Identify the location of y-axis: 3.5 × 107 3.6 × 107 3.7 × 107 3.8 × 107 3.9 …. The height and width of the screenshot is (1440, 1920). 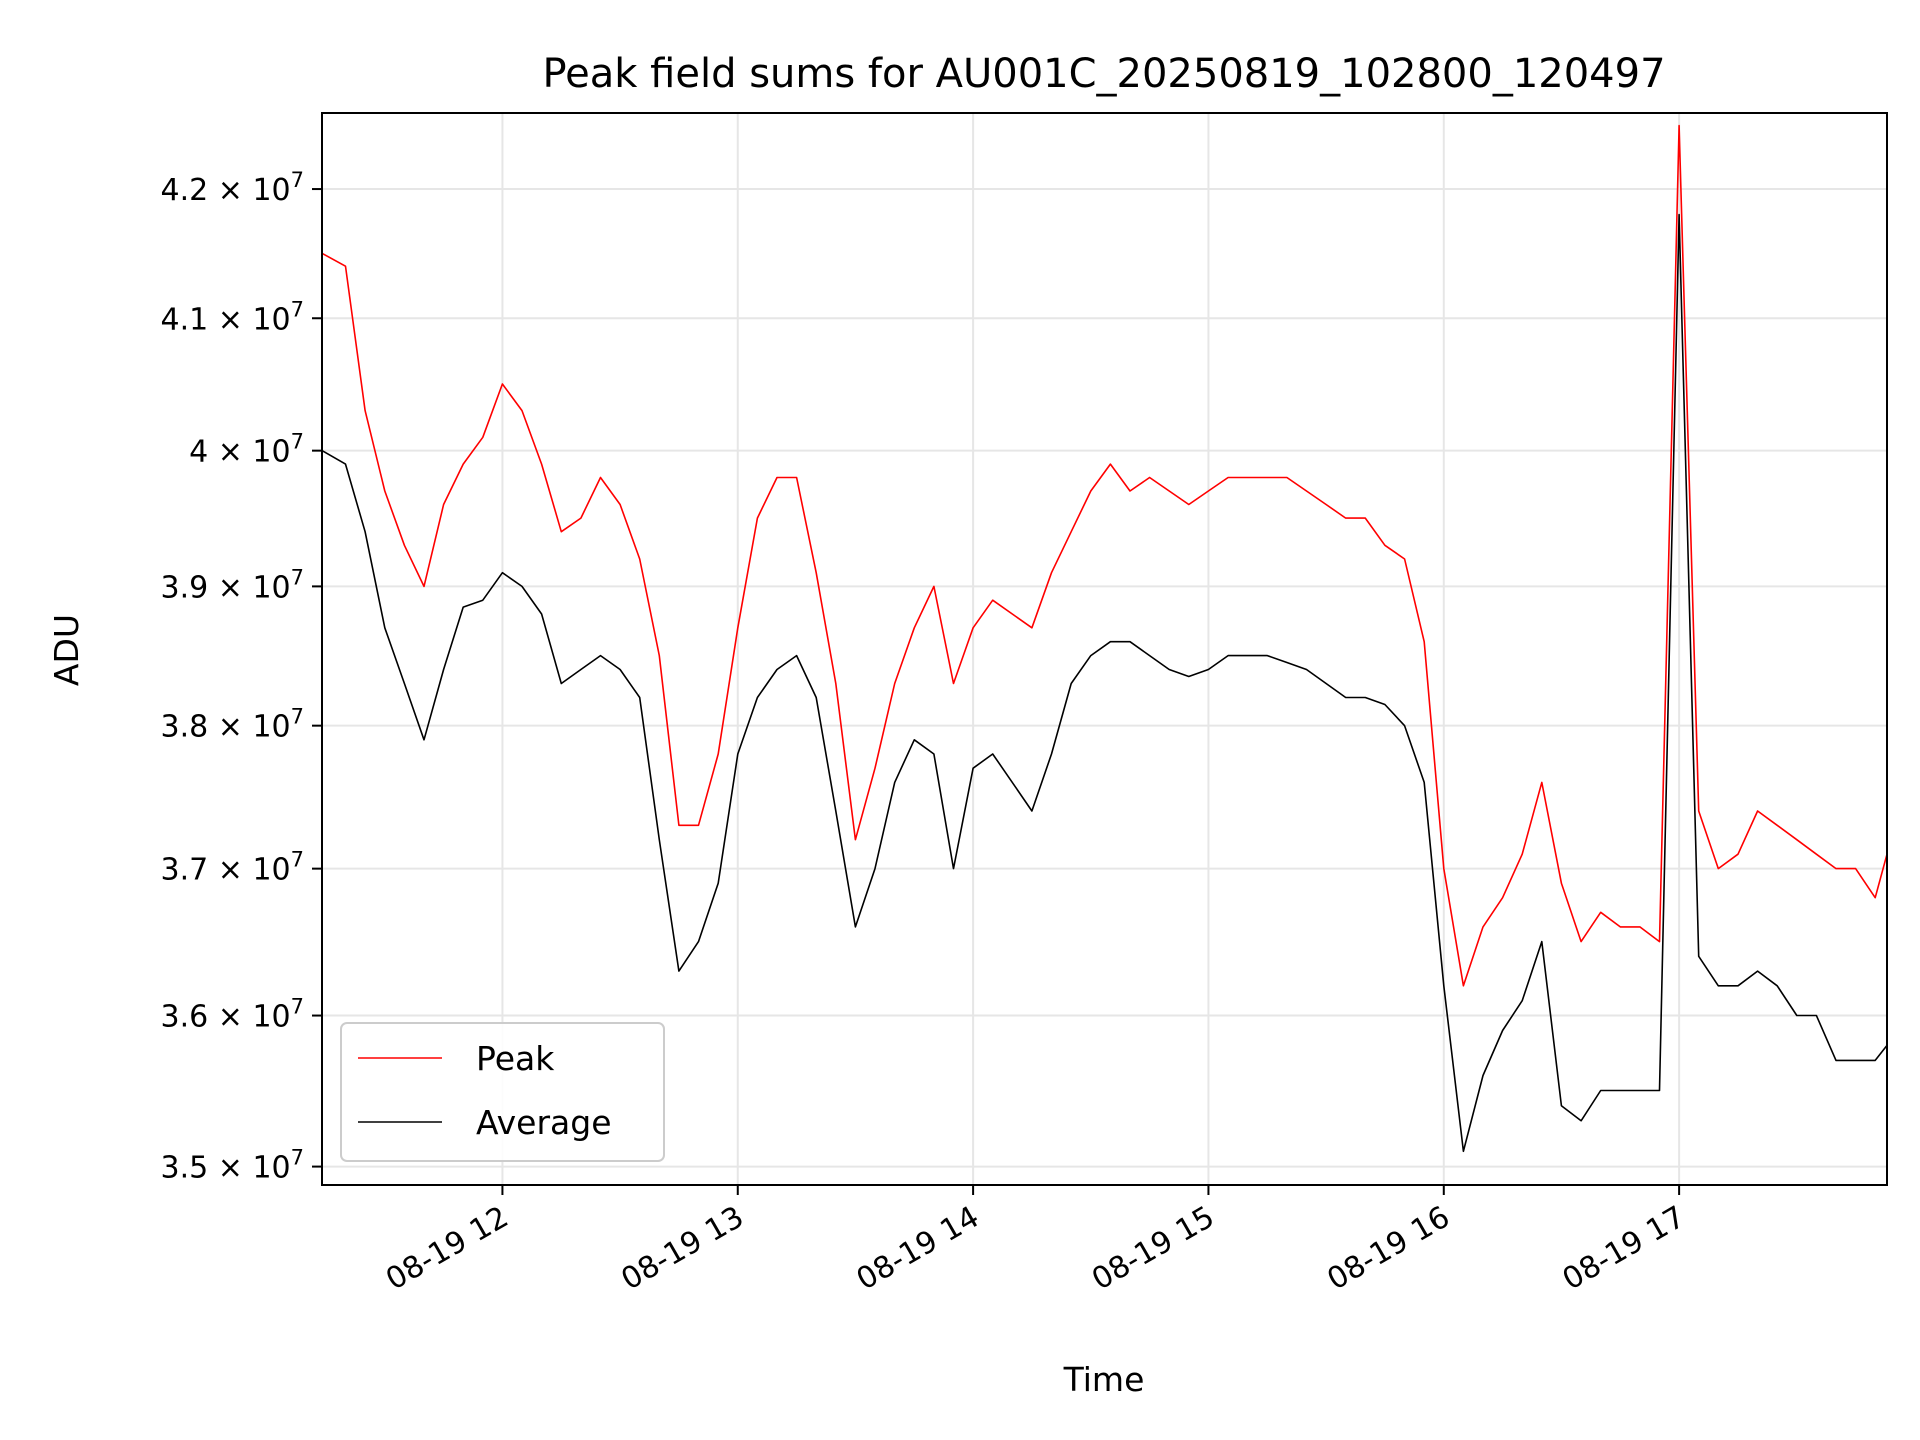
(241, 677).